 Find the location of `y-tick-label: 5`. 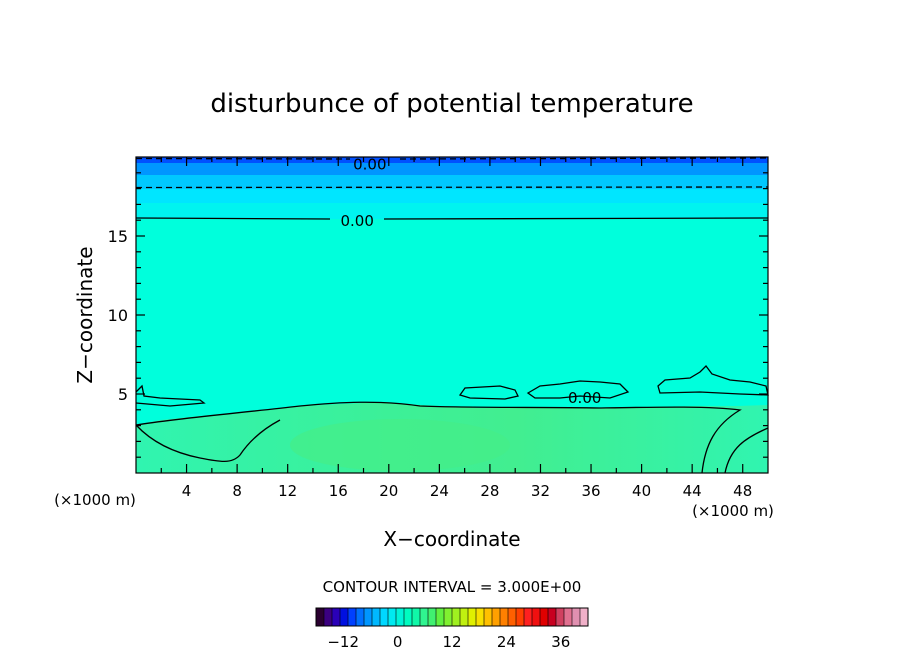

y-tick-label: 5 is located at coordinates (123, 394).